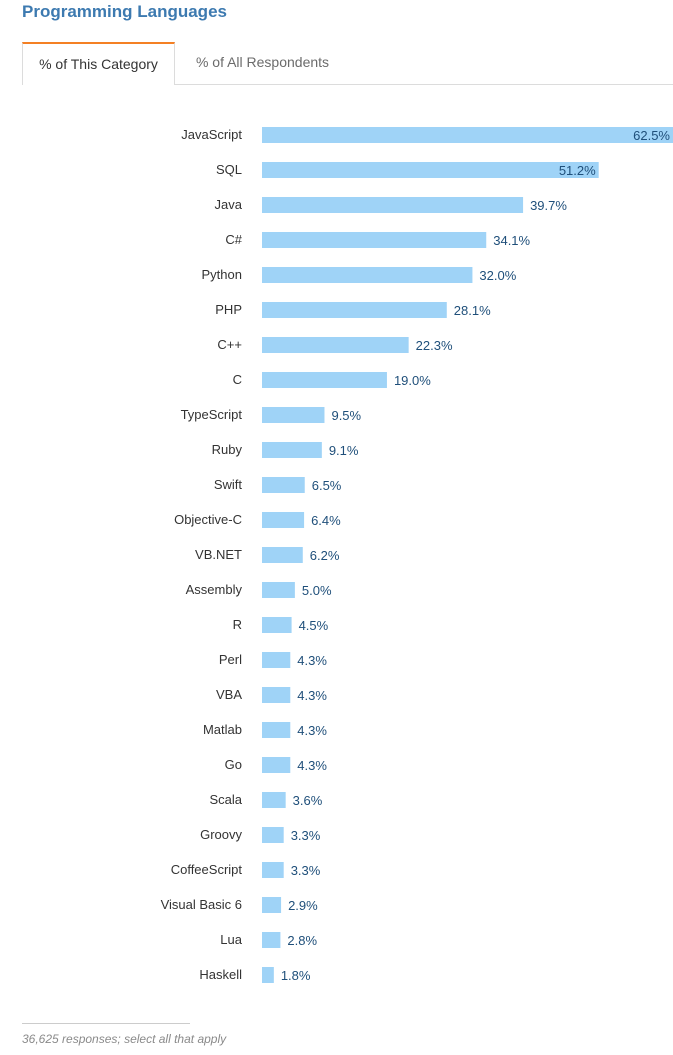 The width and height of the screenshot is (673, 1055). I want to click on bar-assembly, so click(278, 590).